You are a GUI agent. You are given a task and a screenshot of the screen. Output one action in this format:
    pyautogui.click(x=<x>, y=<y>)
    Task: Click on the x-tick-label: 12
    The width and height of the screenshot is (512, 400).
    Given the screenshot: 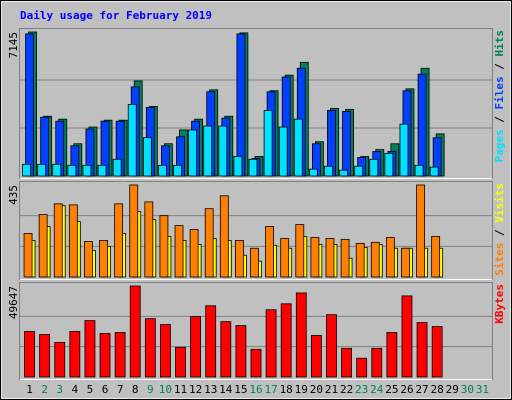 What is the action you would take?
    pyautogui.click(x=195, y=389)
    